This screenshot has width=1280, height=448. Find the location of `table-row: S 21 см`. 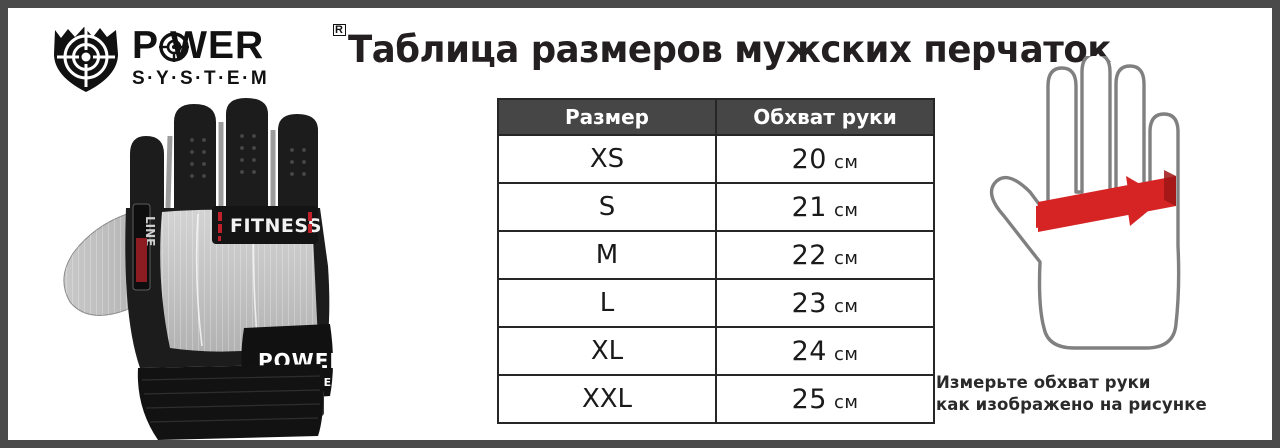

table-row: S 21 см is located at coordinates (716, 207).